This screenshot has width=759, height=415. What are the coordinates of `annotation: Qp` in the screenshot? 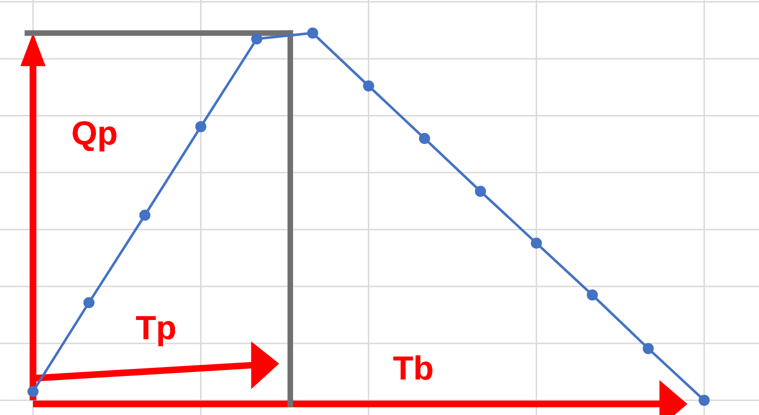 It's located at (94, 136).